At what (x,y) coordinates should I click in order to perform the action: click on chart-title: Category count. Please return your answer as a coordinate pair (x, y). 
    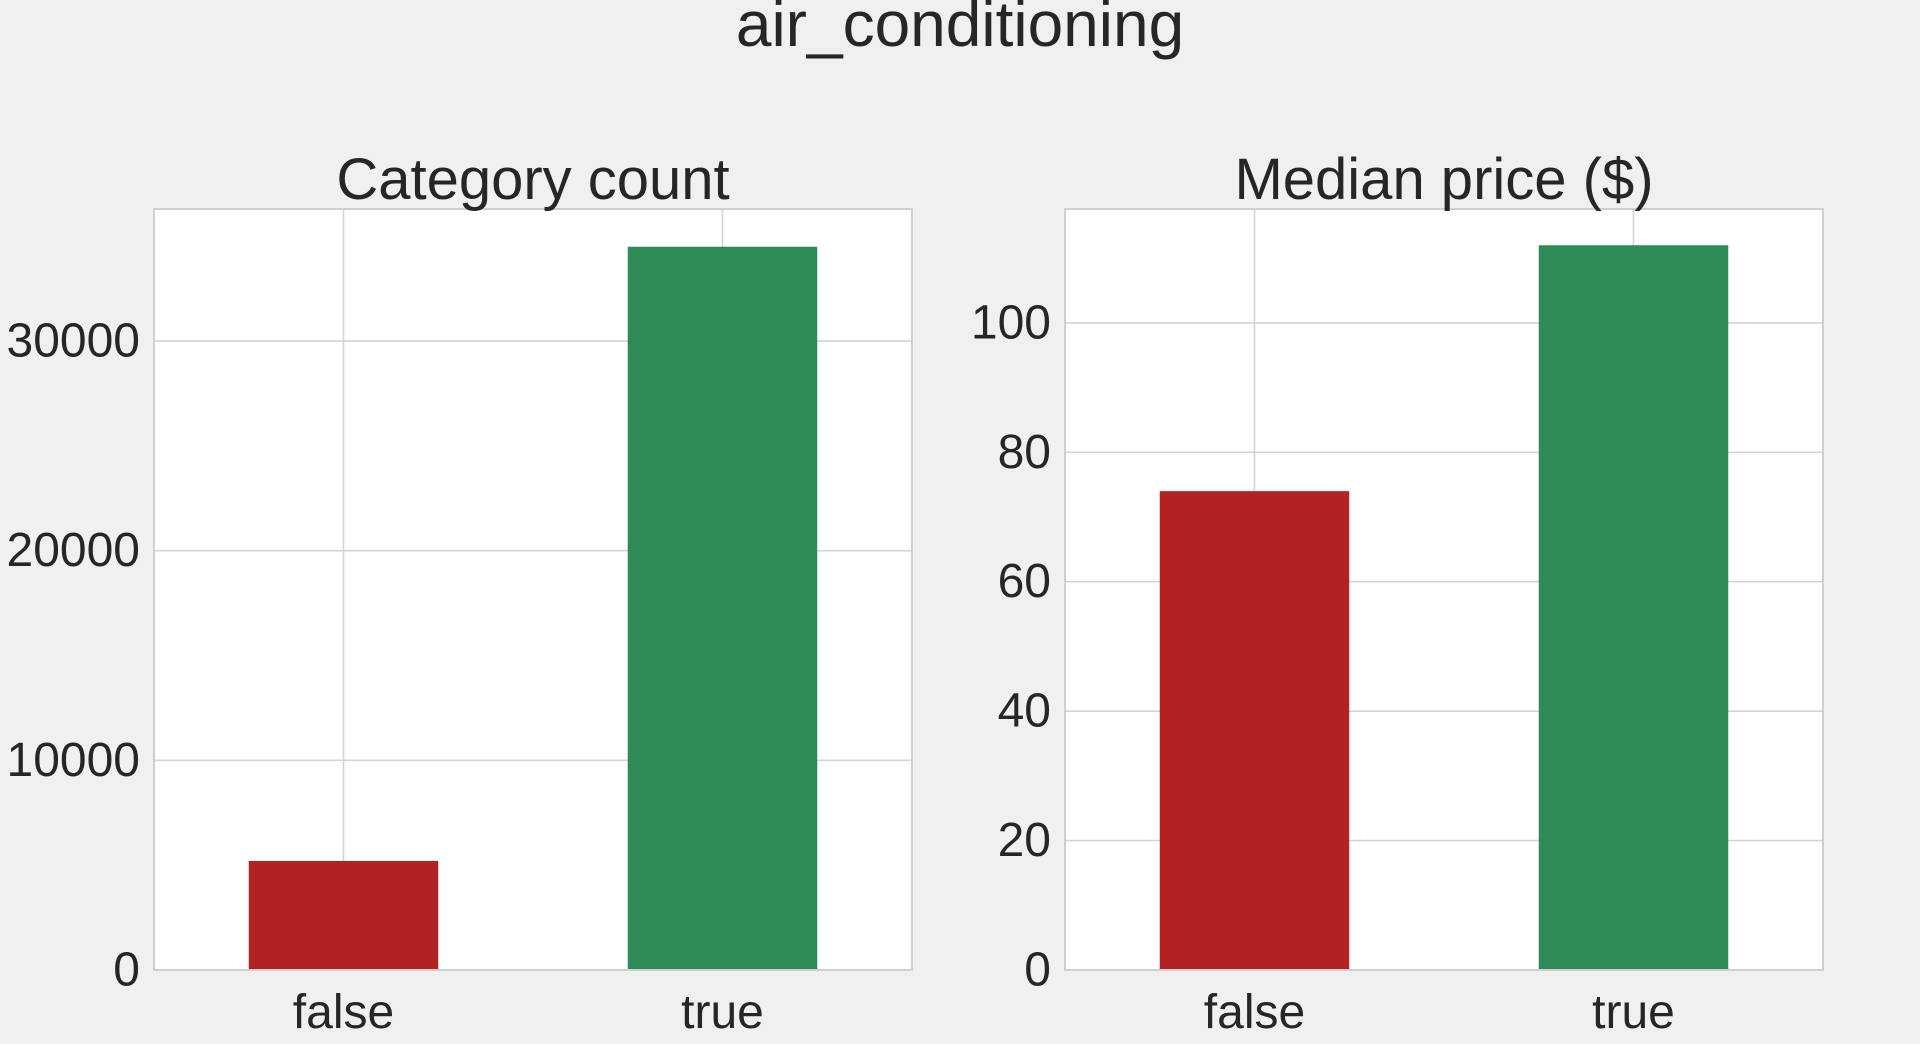
    Looking at the image, I should click on (532, 179).